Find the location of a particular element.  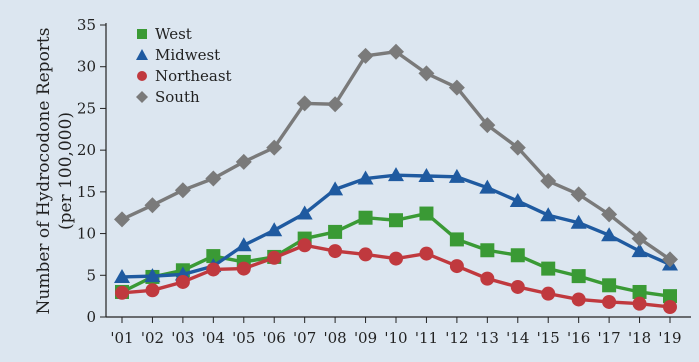

x-tick-label: '01 is located at coordinates (121, 338).